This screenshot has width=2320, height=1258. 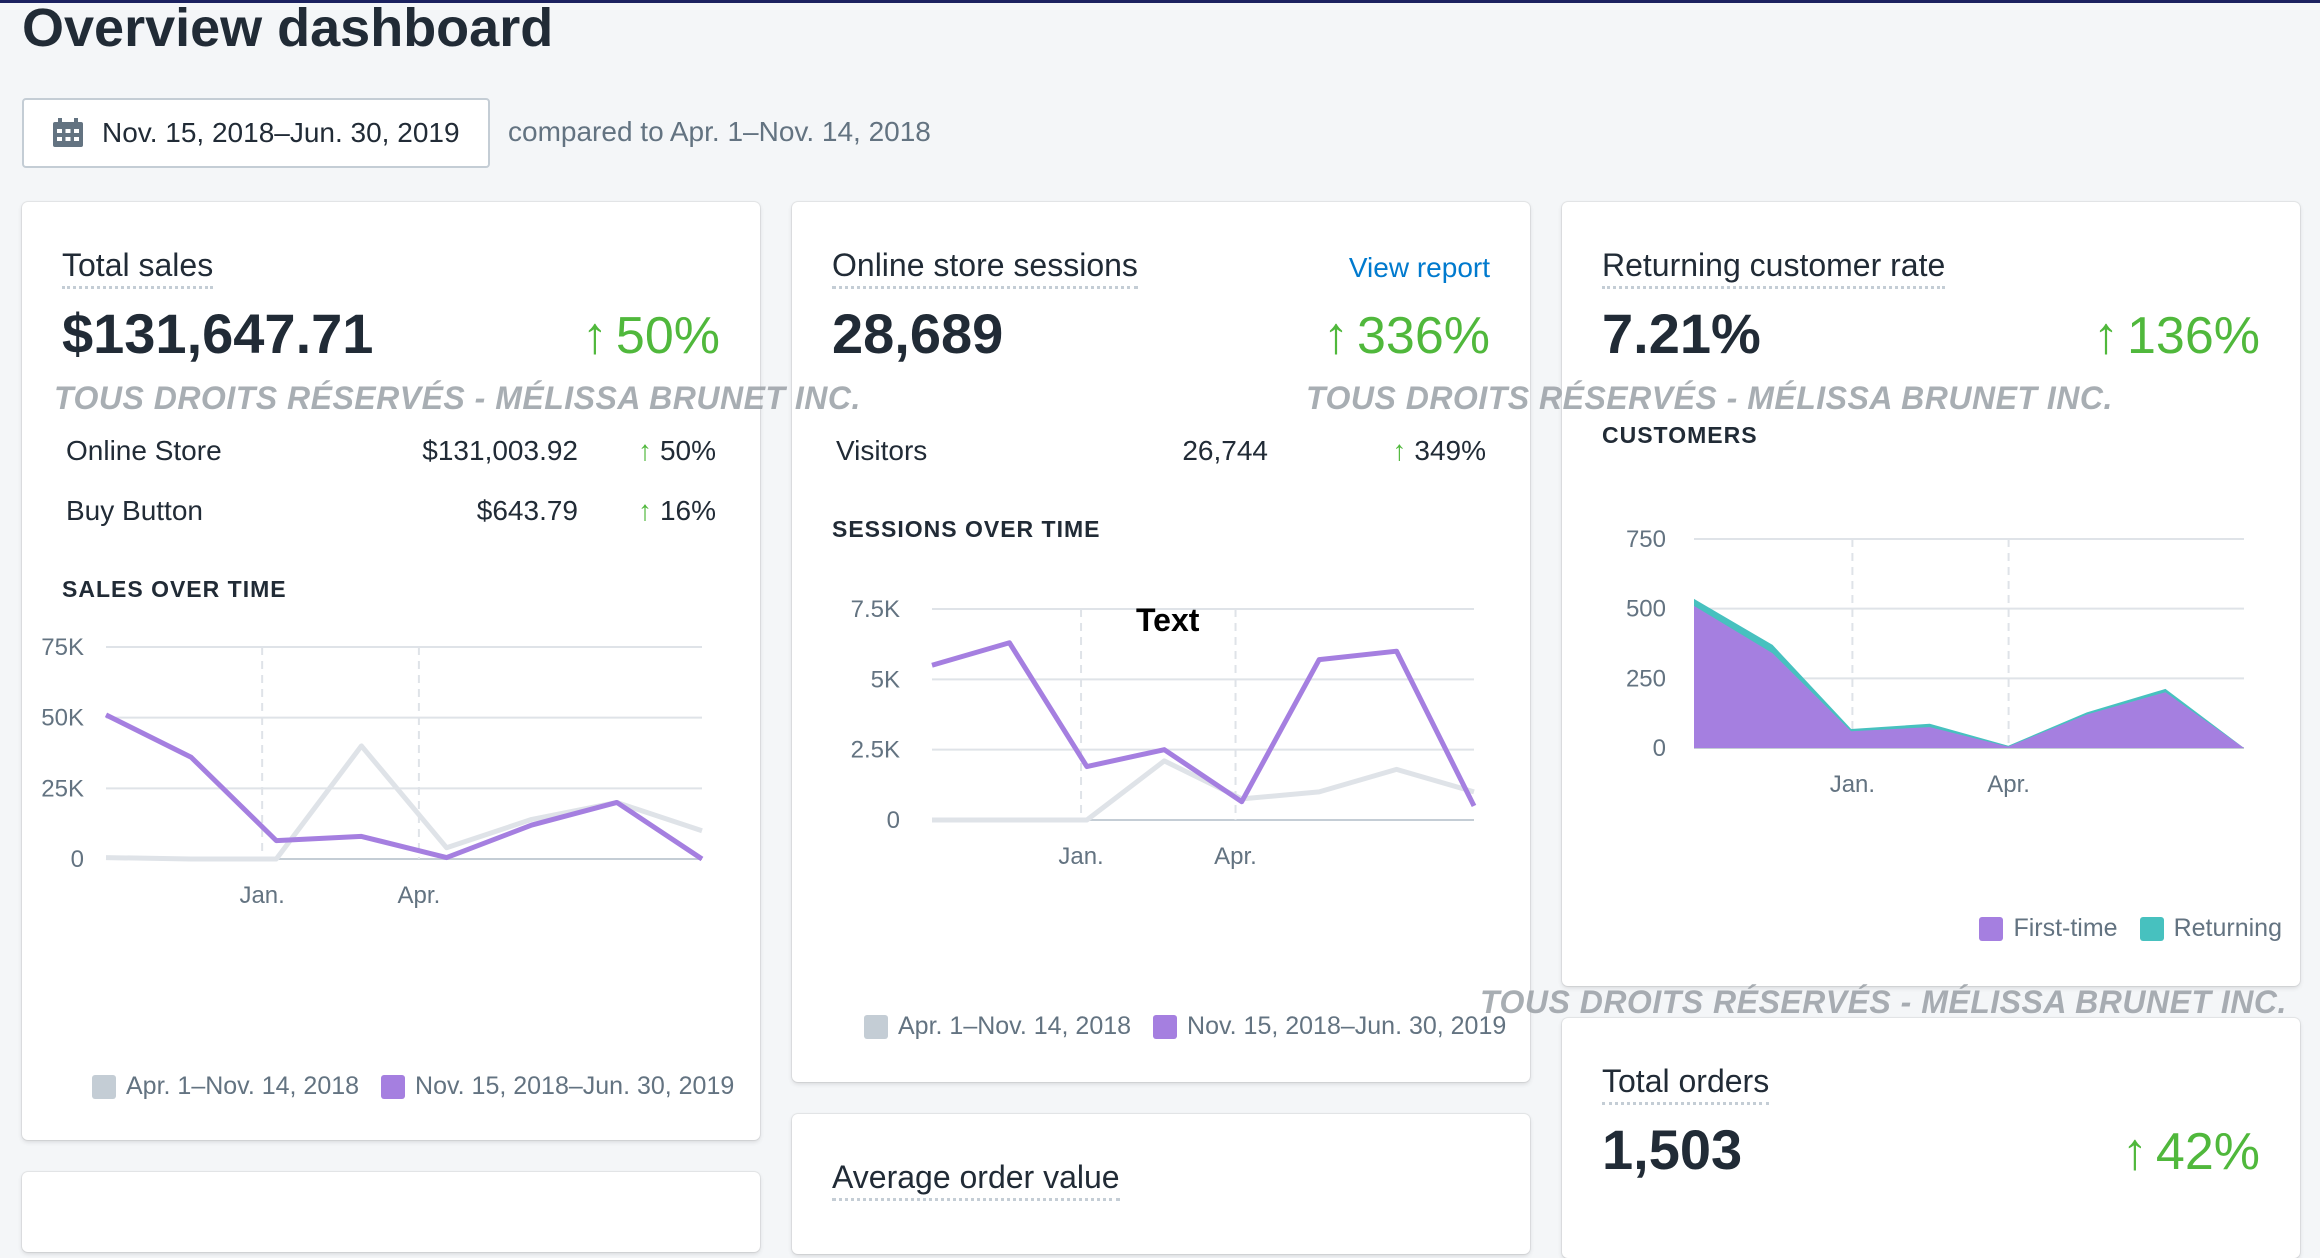 I want to click on customers-chart: 0 250 500 750 Jan. Apr., so click(x=1935, y=662).